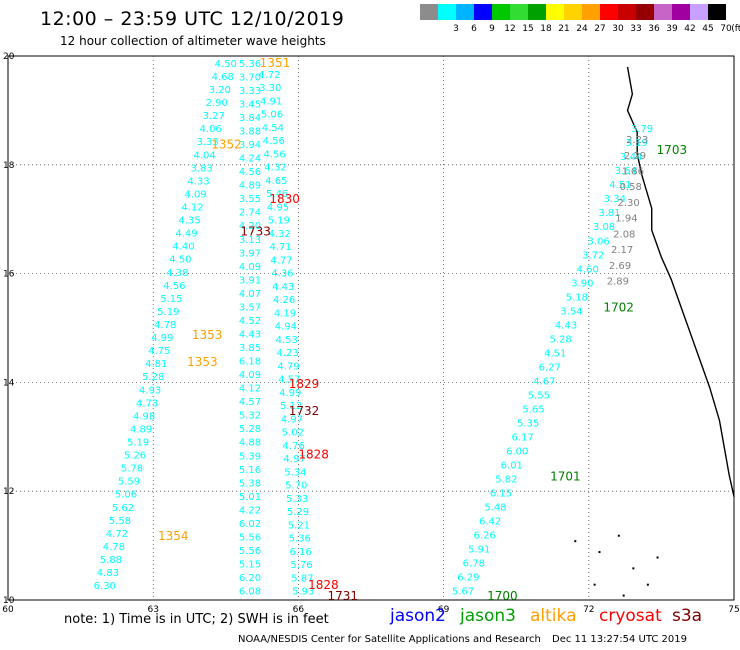 The height and width of the screenshot is (650, 740). Describe the element at coordinates (250, 537) in the screenshot. I see `wave-height-value: 5.56` at that location.